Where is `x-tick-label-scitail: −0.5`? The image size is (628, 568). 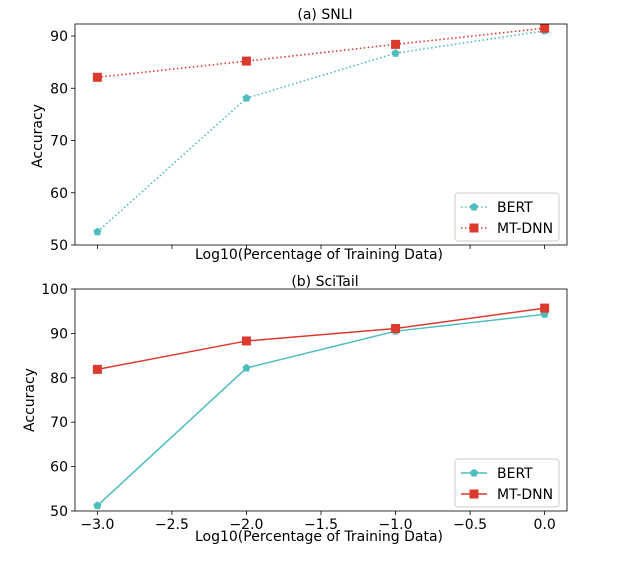
x-tick-label-scitail: −0.5 is located at coordinates (470, 525).